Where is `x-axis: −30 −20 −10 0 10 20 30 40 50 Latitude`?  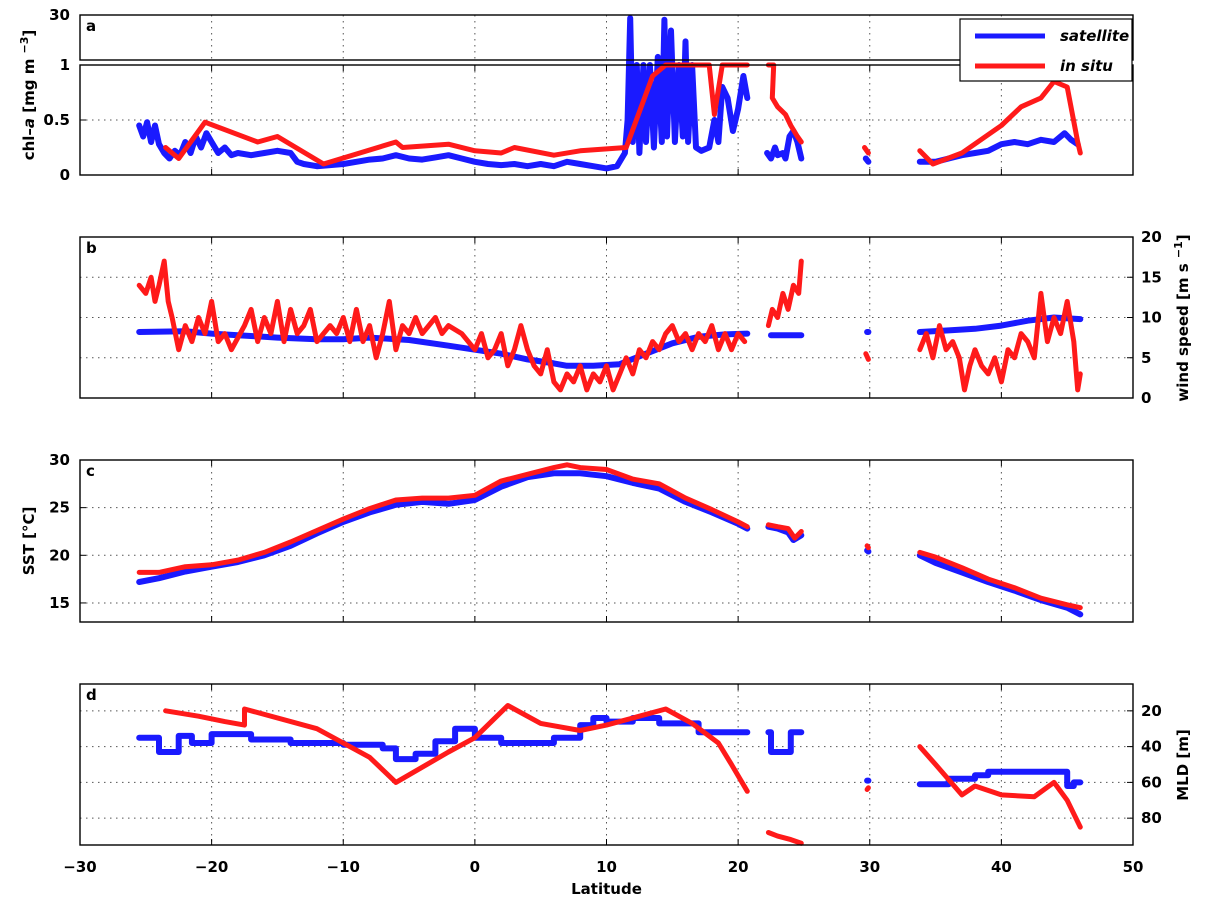 x-axis: −30 −20 −10 0 10 20 30 40 50 Latitude is located at coordinates (603, 878).